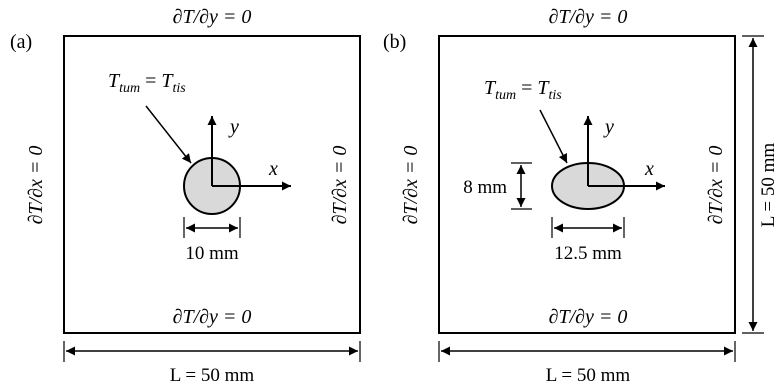 This screenshot has width=780, height=391. What do you see at coordinates (212, 253) in the screenshot?
I see `panel-a-tumor-width-label: 10 mm` at bounding box center [212, 253].